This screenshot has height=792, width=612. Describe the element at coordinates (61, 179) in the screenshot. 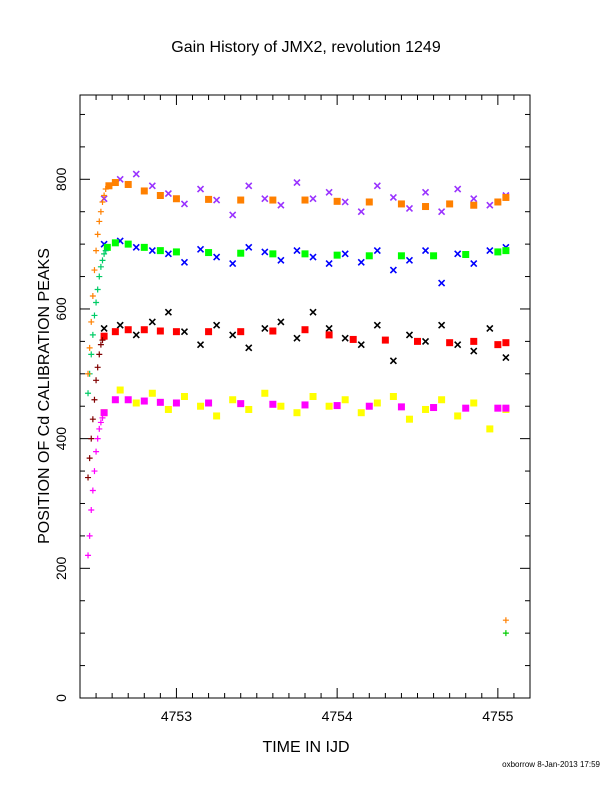

I see `y-tick-label: 800` at that location.